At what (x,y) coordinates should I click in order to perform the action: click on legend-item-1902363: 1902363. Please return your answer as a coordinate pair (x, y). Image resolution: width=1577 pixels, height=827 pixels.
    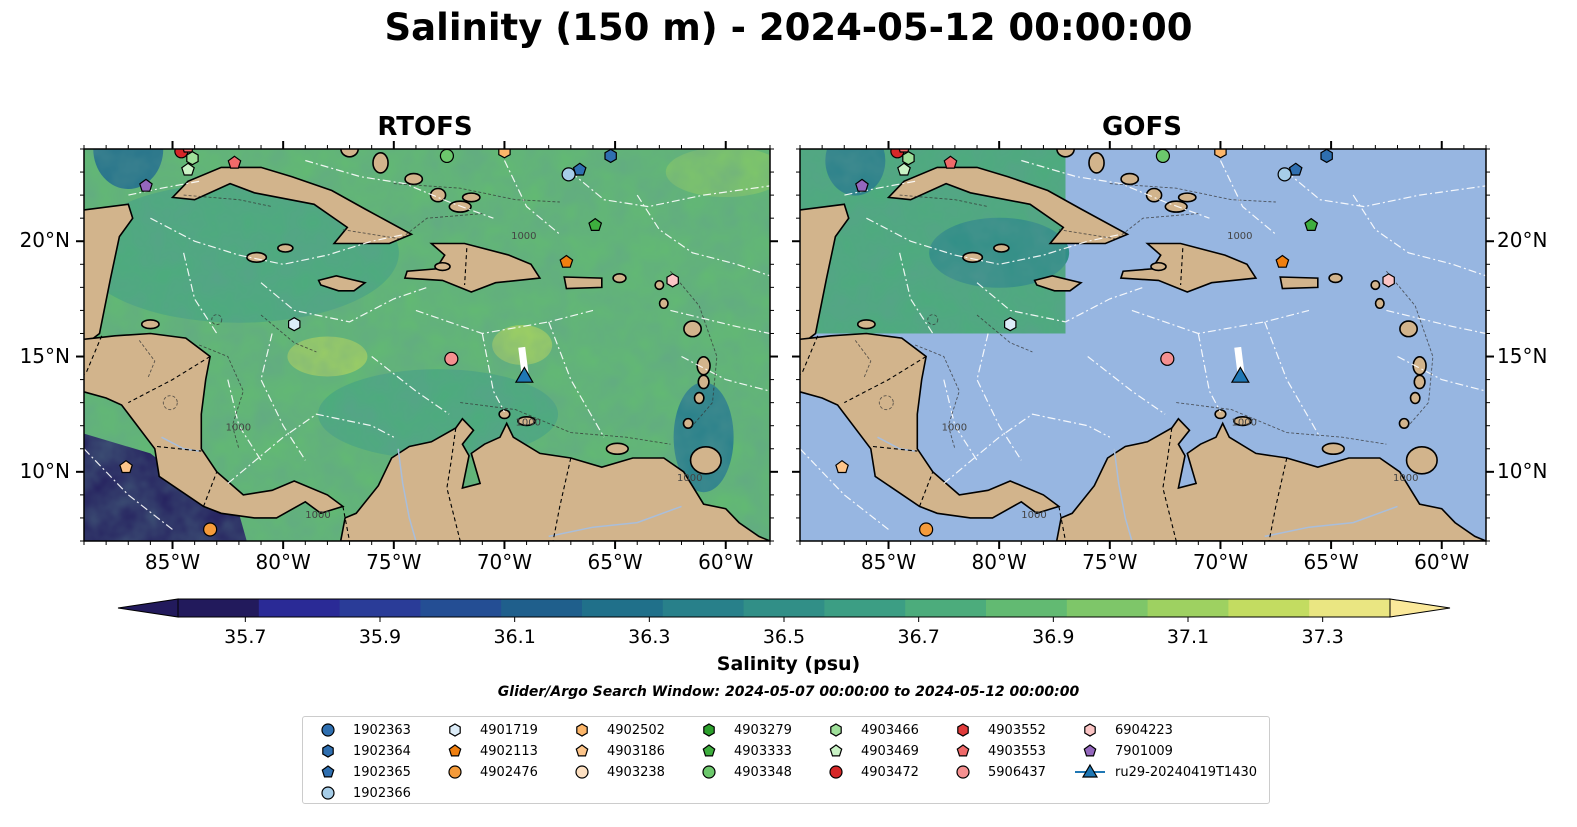
    Looking at the image, I should click on (362, 730).